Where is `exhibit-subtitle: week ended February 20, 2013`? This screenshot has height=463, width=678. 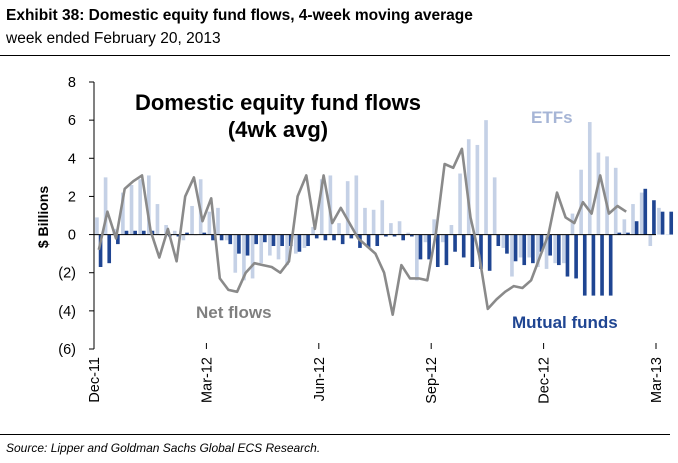
exhibit-subtitle: week ended February 20, 2013 is located at coordinates (113, 38).